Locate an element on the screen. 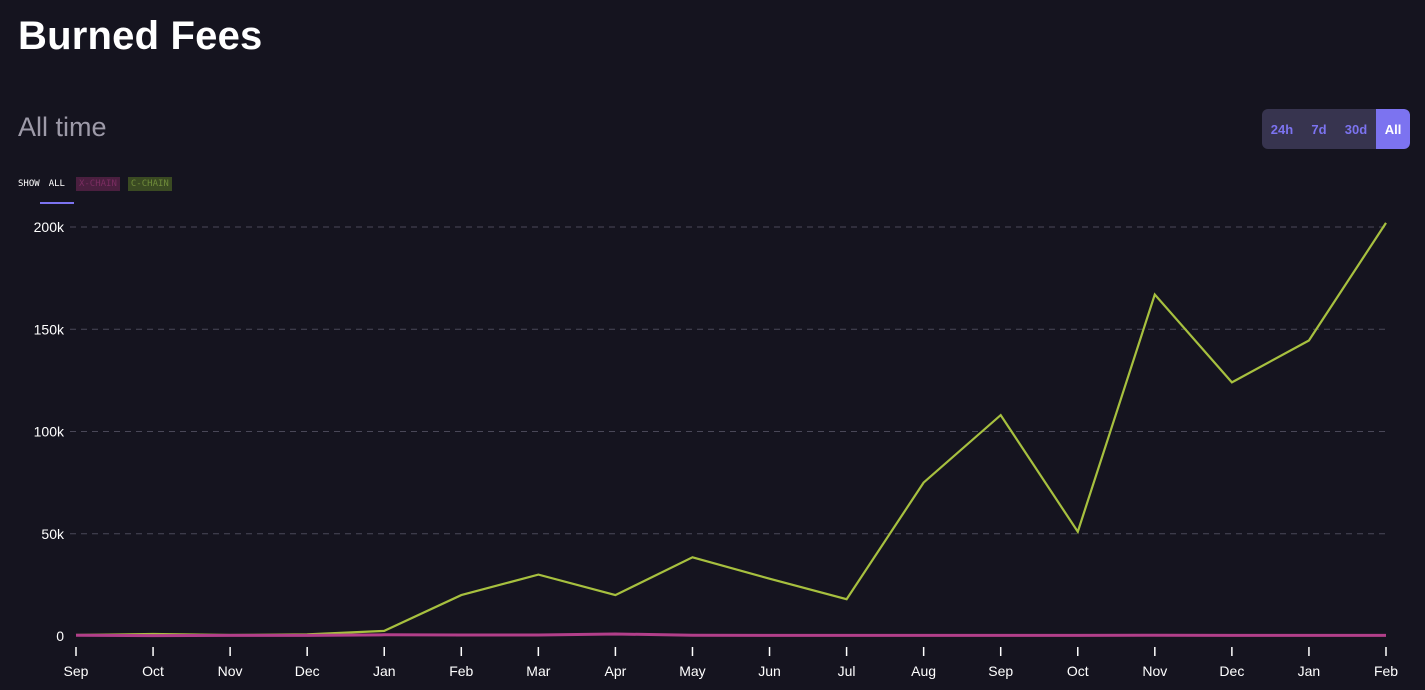 The width and height of the screenshot is (1425, 690). x-tick-label: May is located at coordinates (692, 671).